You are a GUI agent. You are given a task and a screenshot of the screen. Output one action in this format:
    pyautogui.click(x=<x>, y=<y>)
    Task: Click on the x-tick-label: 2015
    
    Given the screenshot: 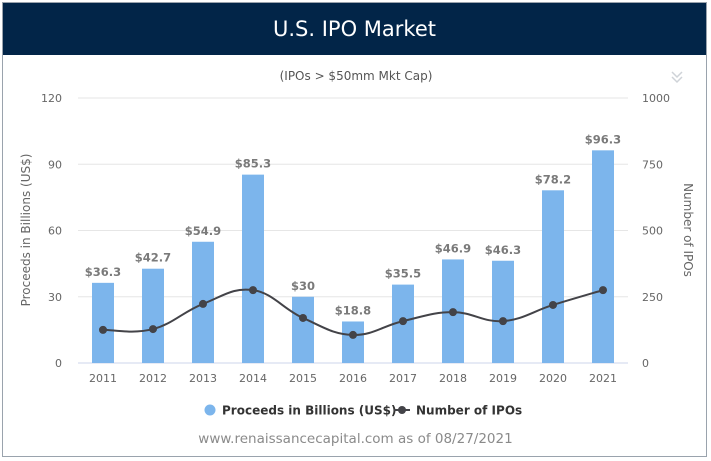 What is the action you would take?
    pyautogui.click(x=303, y=378)
    